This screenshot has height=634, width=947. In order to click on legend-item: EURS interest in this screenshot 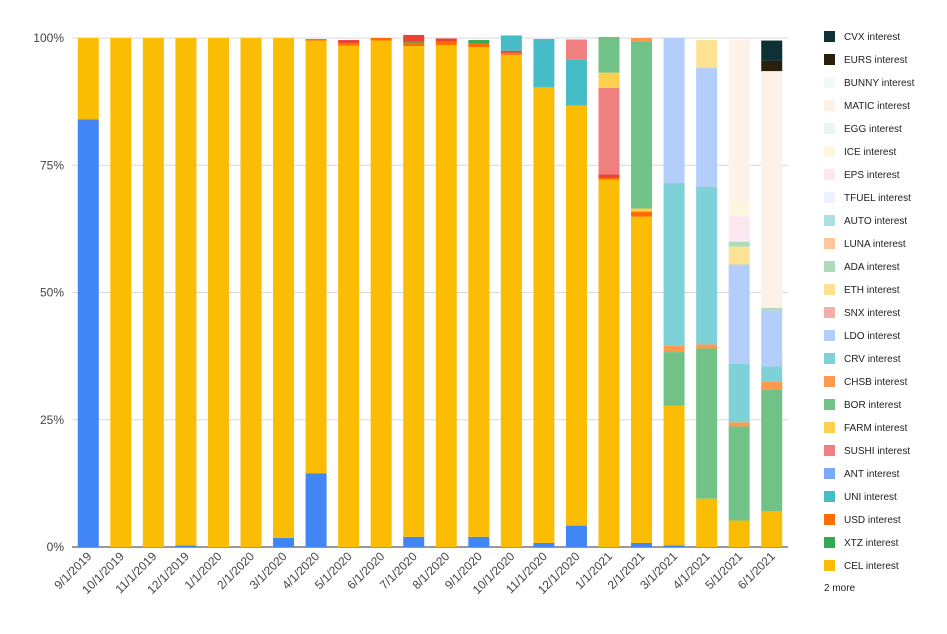, I will do `click(866, 60)`.